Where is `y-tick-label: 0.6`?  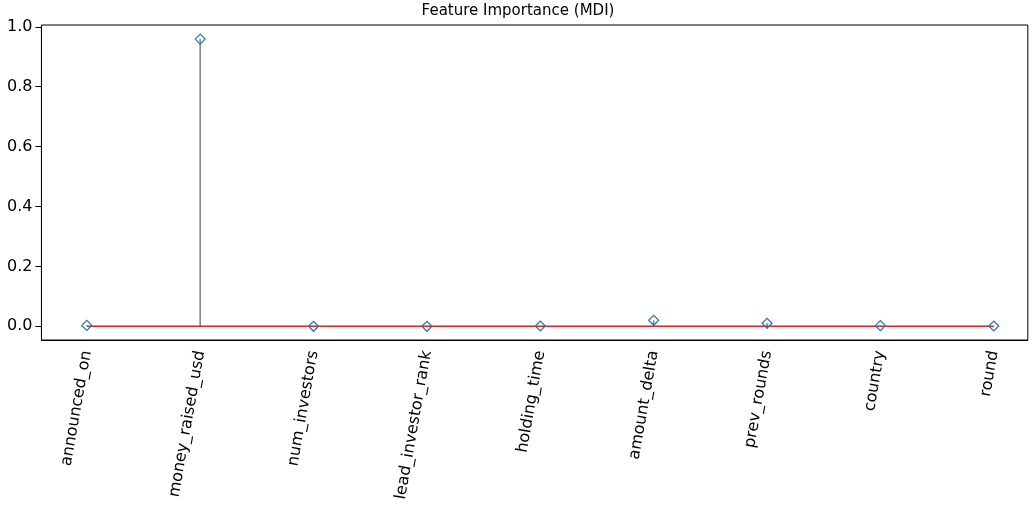
y-tick-label: 0.6 is located at coordinates (19, 145).